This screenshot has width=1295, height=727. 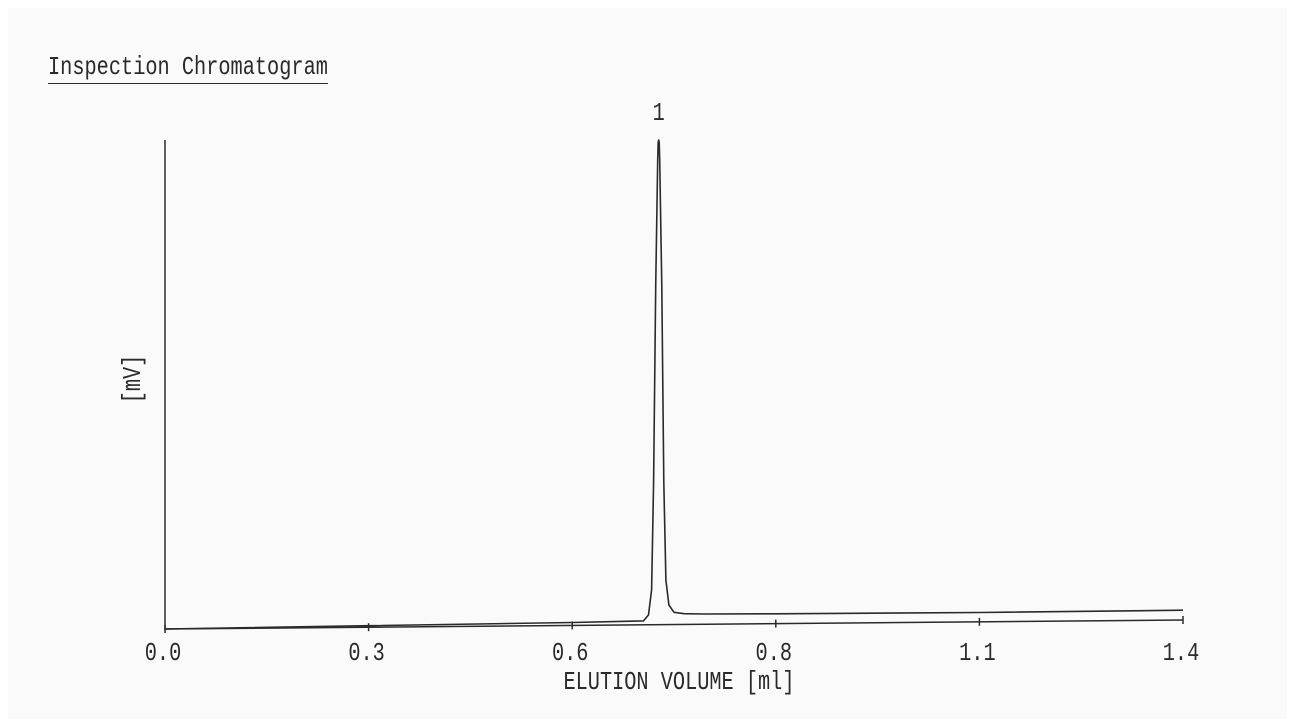 I want to click on x-tick-label: 0.0, so click(x=163, y=653).